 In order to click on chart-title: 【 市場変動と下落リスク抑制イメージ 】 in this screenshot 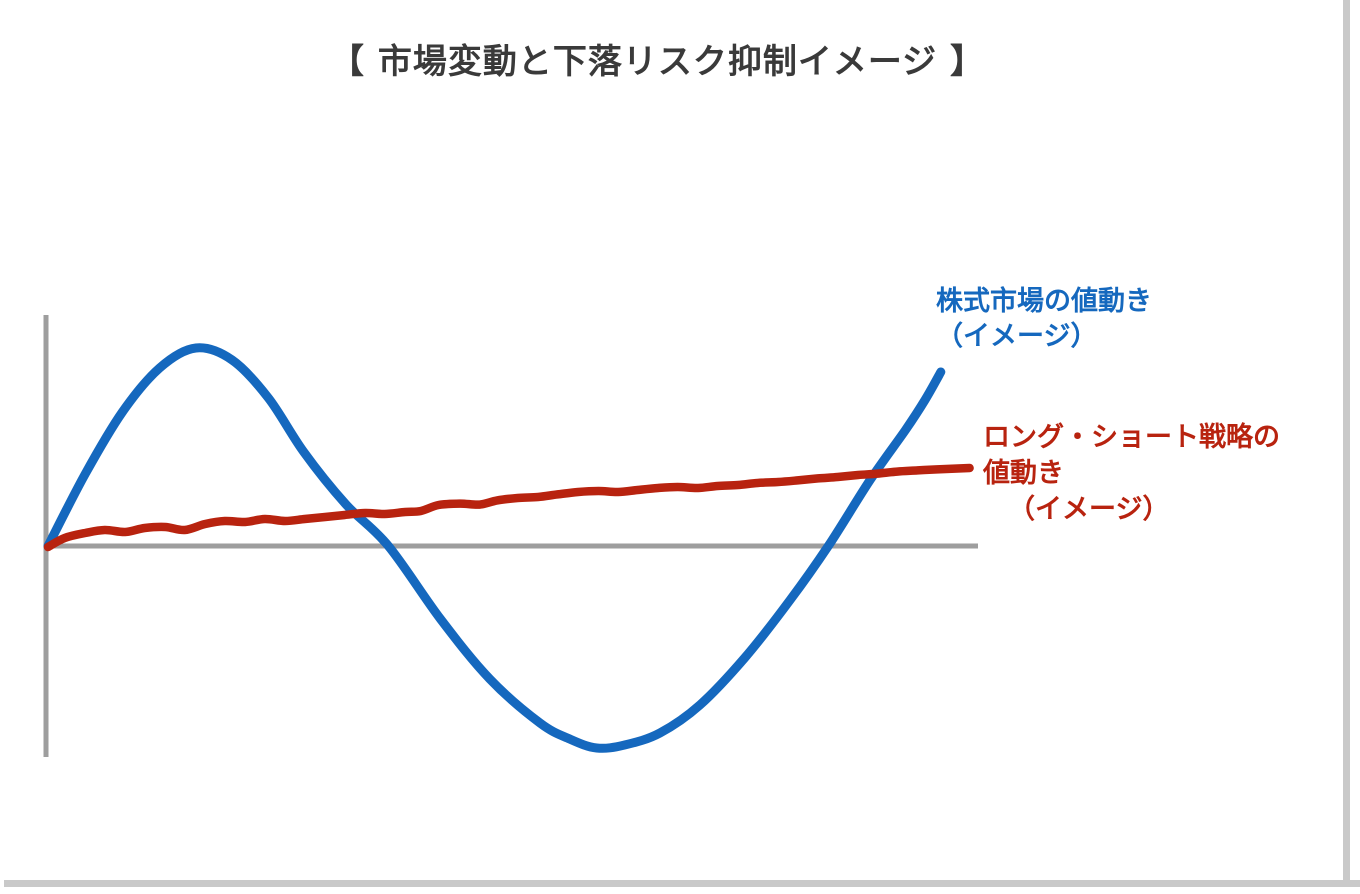, I will do `click(657, 62)`.